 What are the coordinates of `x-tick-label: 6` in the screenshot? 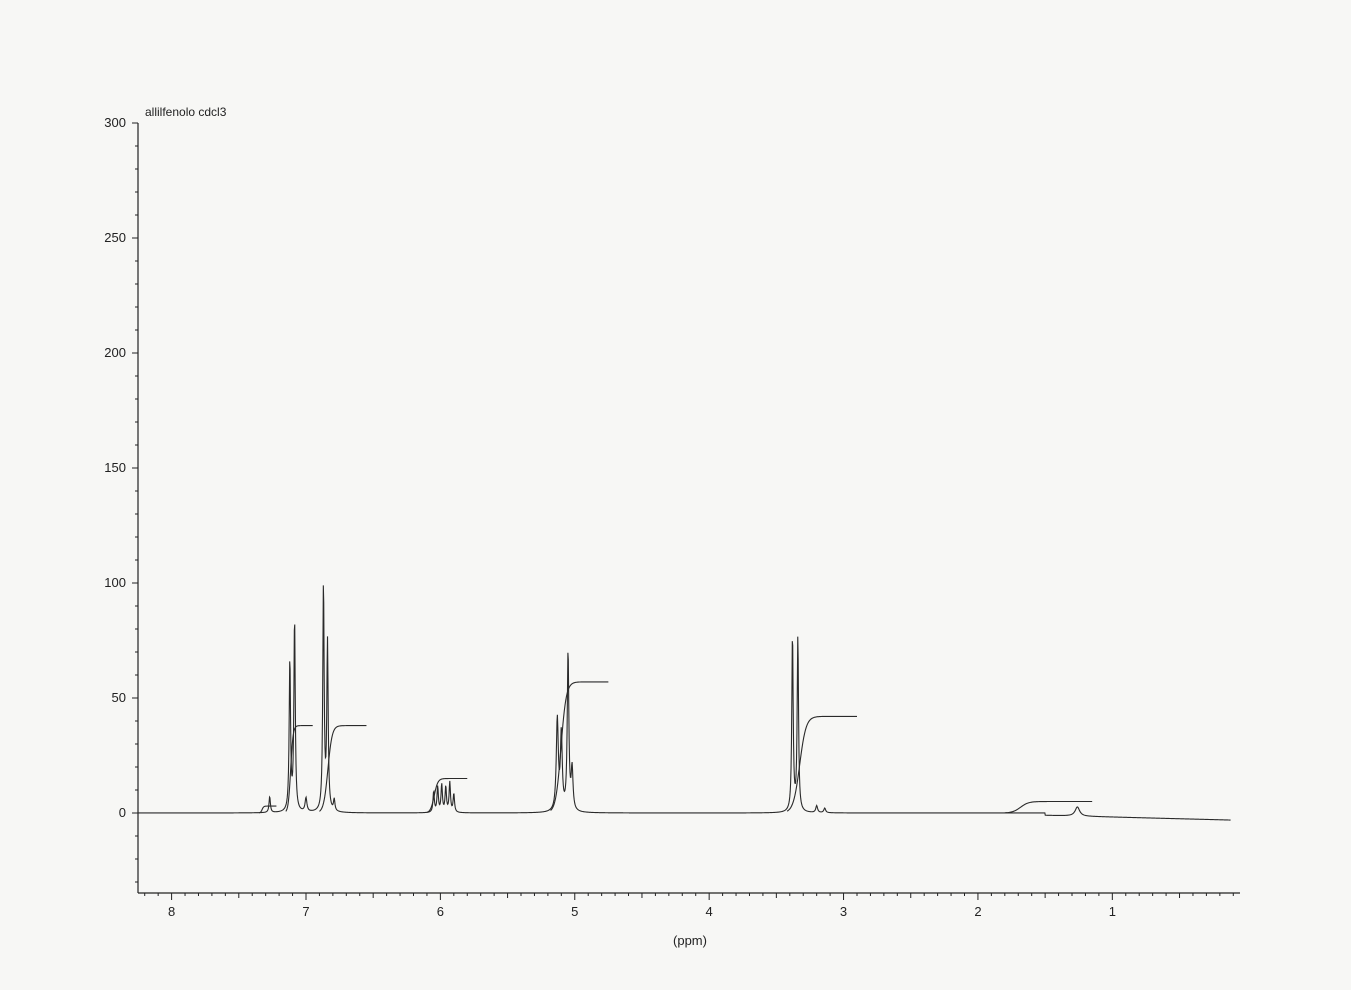 It's located at (440, 911).